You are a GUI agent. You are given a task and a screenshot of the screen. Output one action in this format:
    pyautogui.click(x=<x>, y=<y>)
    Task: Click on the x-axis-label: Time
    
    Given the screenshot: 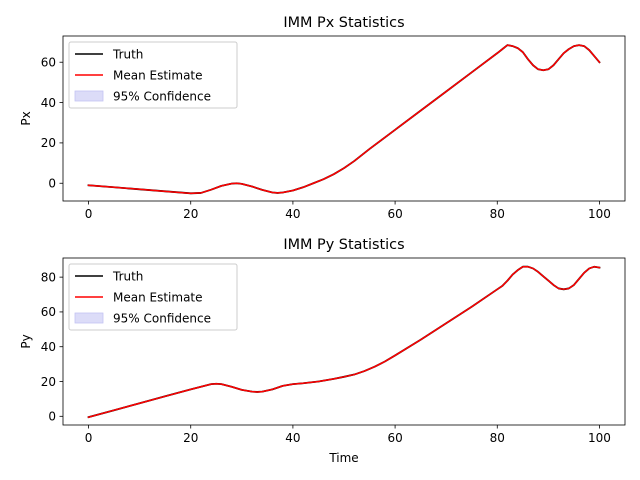 What is the action you would take?
    pyautogui.click(x=343, y=458)
    